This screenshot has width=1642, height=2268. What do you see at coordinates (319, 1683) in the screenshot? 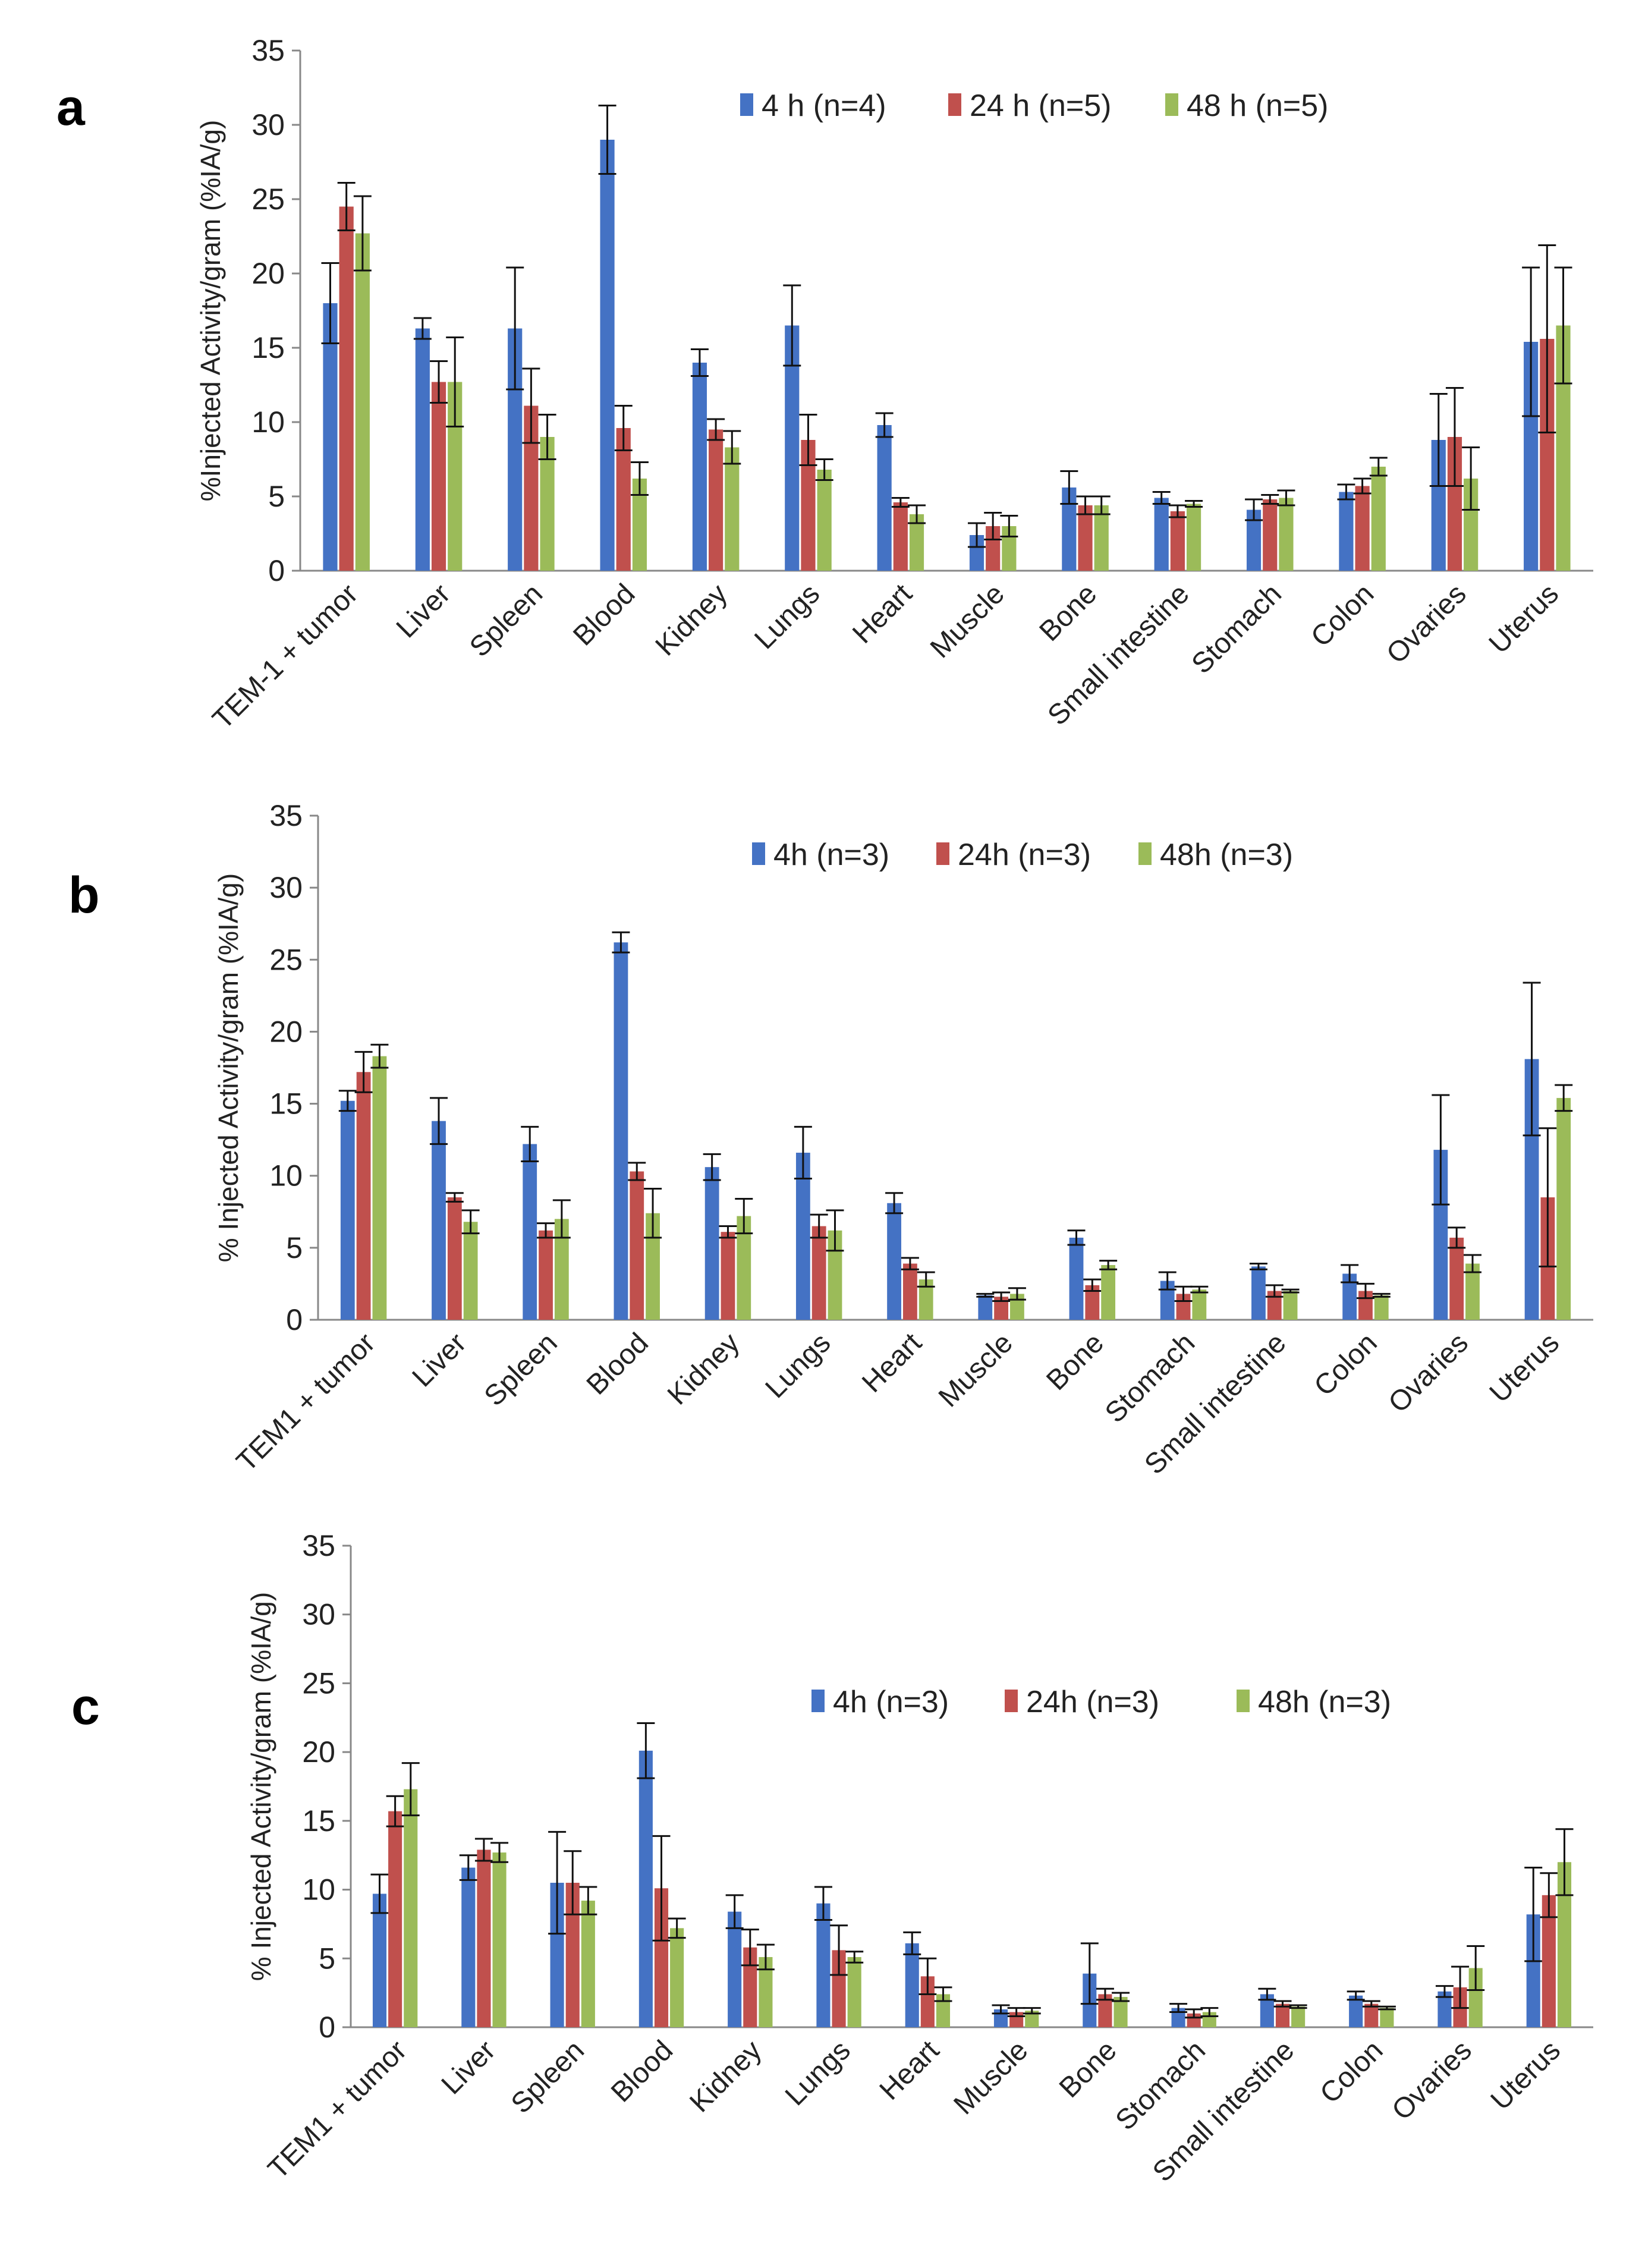
I see `y-tick-label: 25` at bounding box center [319, 1683].